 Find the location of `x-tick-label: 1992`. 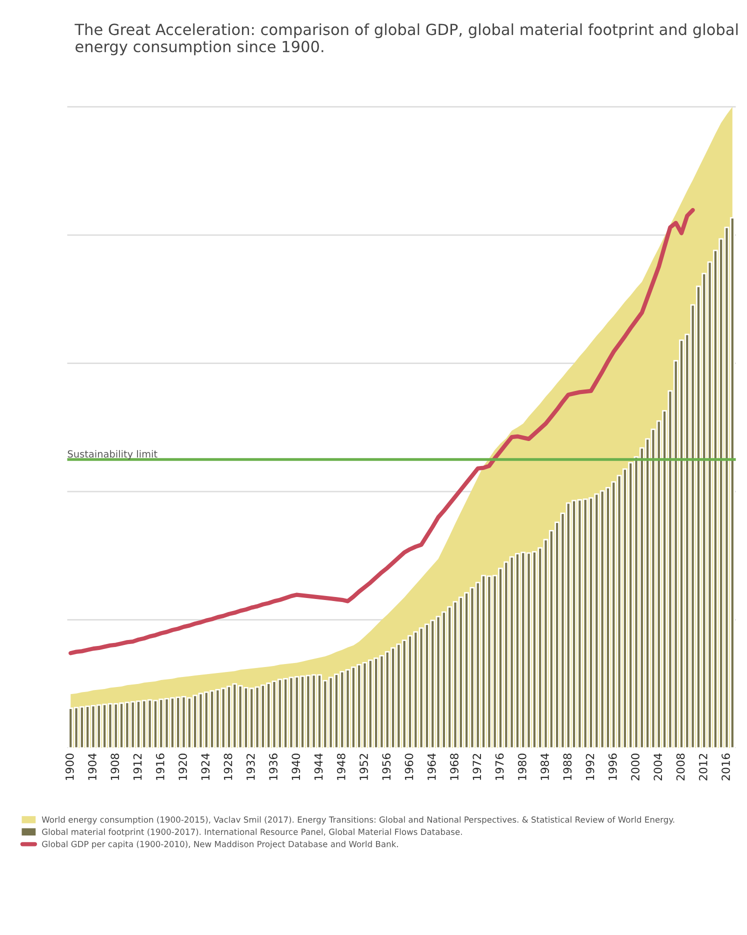

x-tick-label: 1992 is located at coordinates (590, 767).